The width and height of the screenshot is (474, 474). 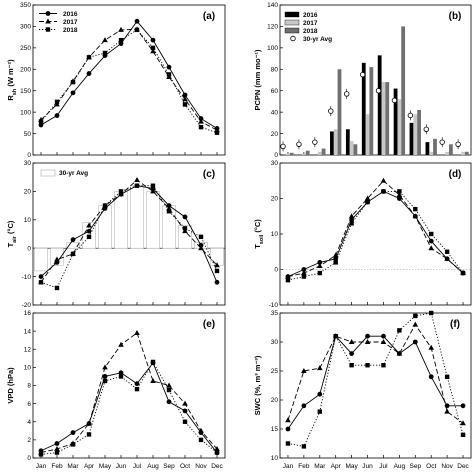 I want to click on avg-point-oct, so click(x=426, y=129).